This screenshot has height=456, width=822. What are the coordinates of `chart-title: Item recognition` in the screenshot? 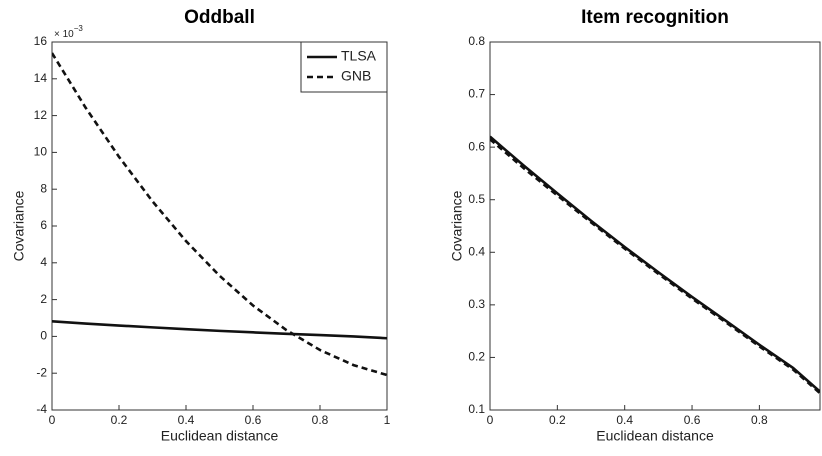 It's located at (655, 17).